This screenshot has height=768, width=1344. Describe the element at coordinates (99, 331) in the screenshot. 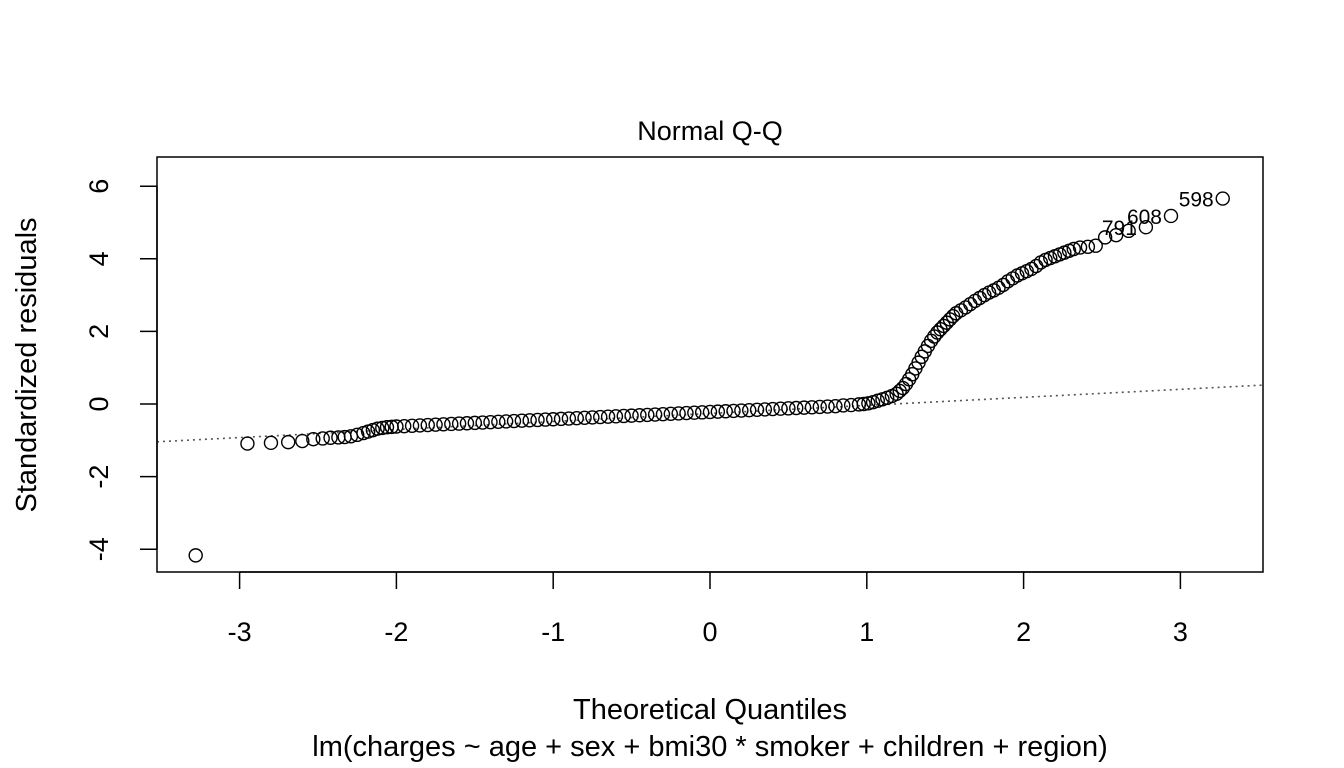

I see `y-tick-label: 2` at that location.